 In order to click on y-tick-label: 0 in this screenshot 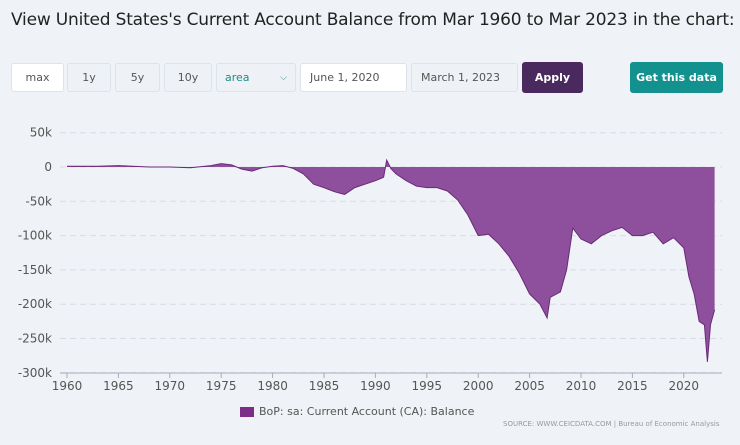, I will do `click(48, 167)`.